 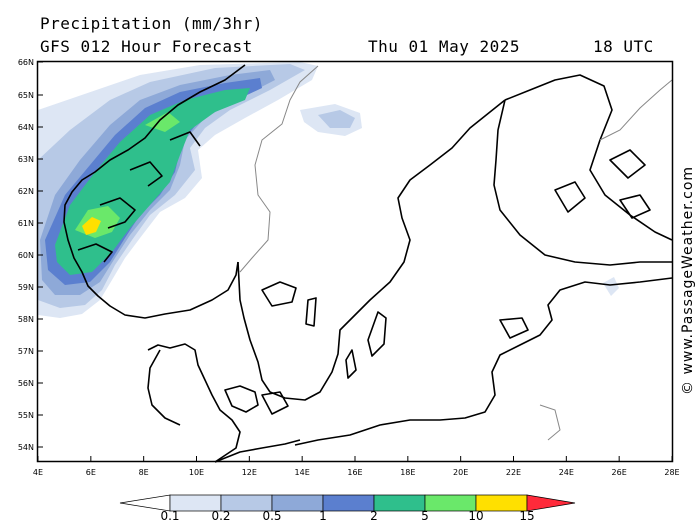 I want to click on precip-band-0.2b, so click(x=336, y=119).